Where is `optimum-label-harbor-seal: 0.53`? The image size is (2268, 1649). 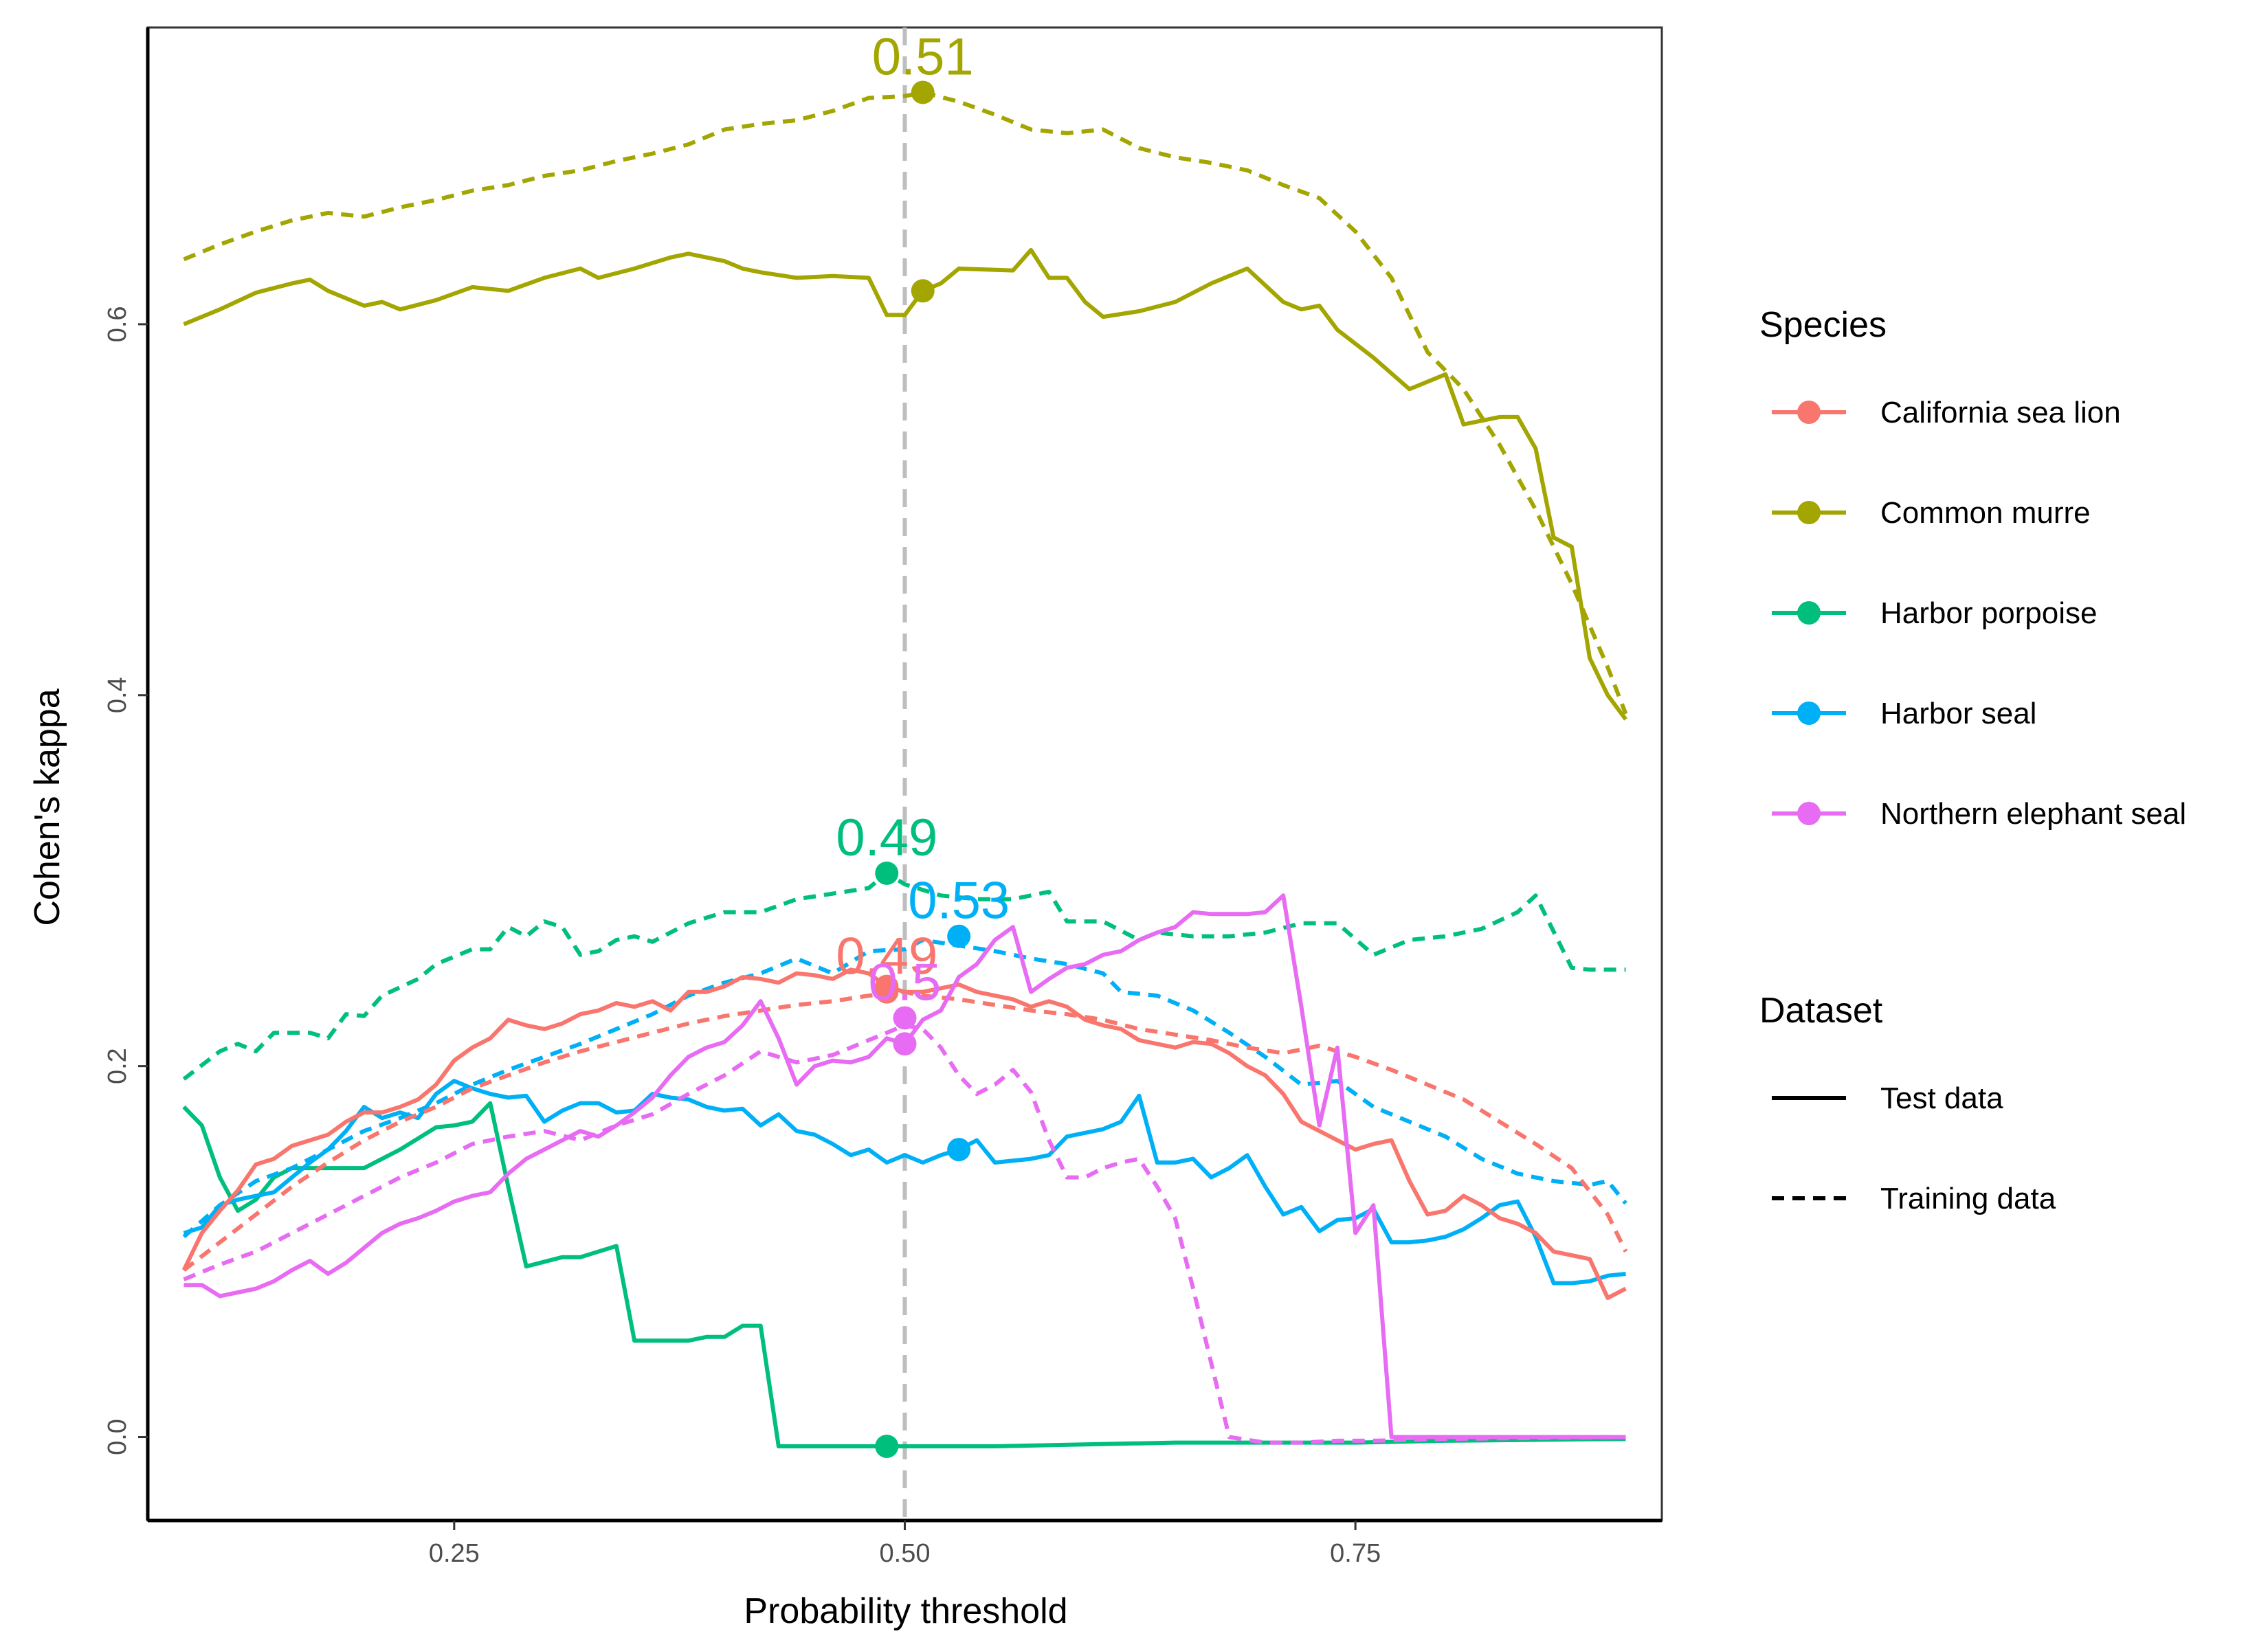 optimum-label-harbor-seal: 0.53 is located at coordinates (959, 901).